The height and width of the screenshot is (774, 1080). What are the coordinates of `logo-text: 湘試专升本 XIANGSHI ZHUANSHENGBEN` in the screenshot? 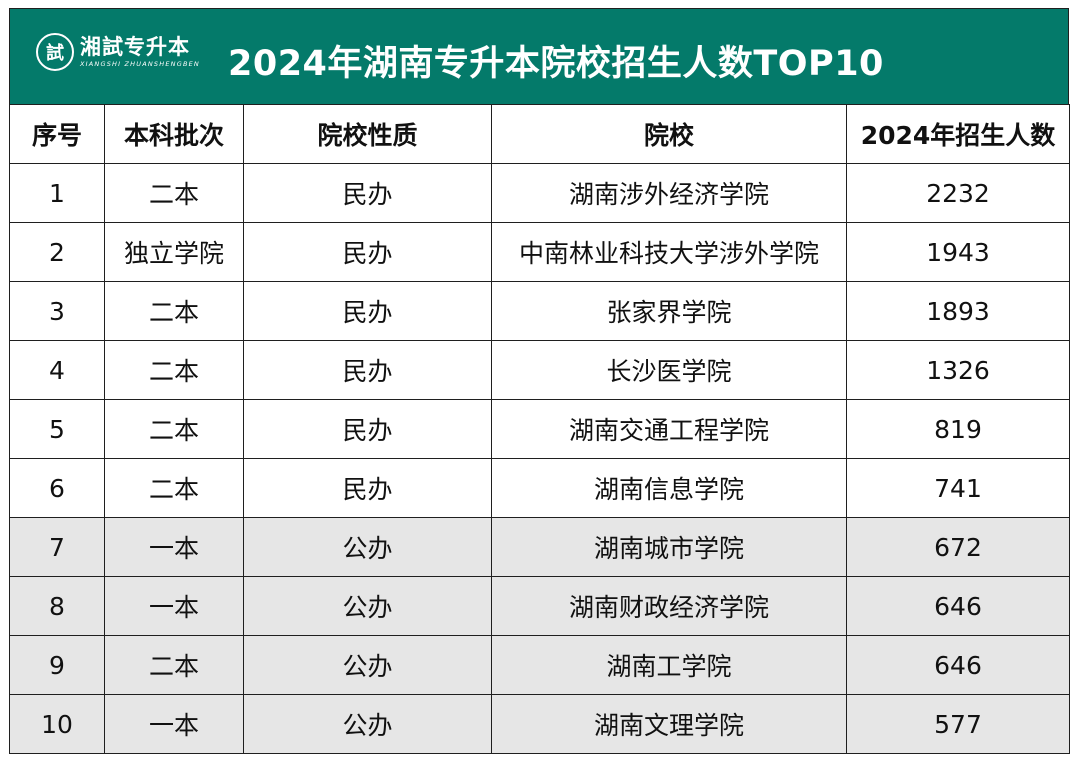 It's located at (140, 52).